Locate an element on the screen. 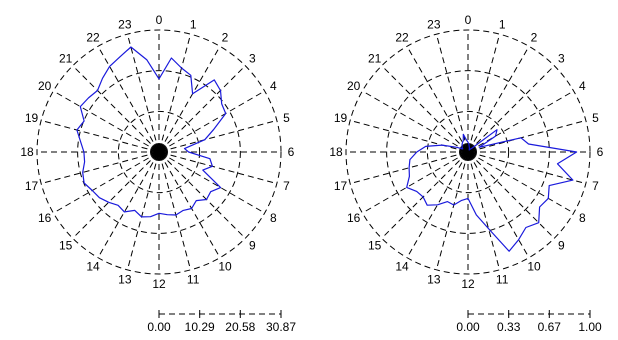  radial-tick-label: 1.00 is located at coordinates (590, 327).